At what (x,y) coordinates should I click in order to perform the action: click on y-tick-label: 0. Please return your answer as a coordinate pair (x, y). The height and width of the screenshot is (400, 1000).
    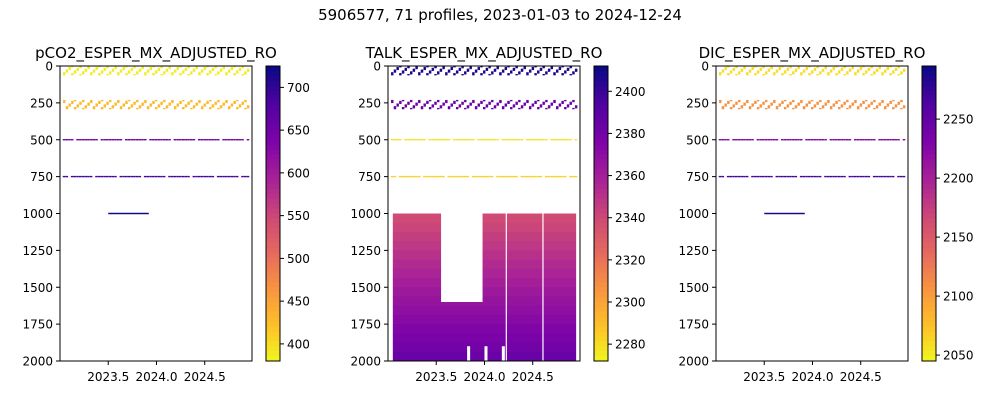
    Looking at the image, I should click on (705, 67).